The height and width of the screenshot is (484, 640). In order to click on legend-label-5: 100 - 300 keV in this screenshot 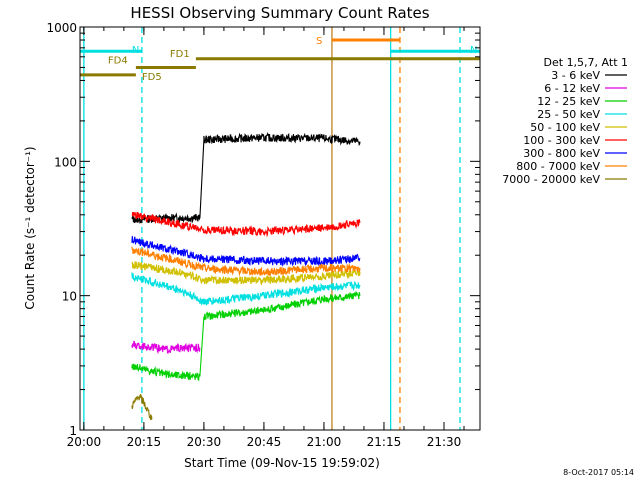, I will do `click(561, 140)`.